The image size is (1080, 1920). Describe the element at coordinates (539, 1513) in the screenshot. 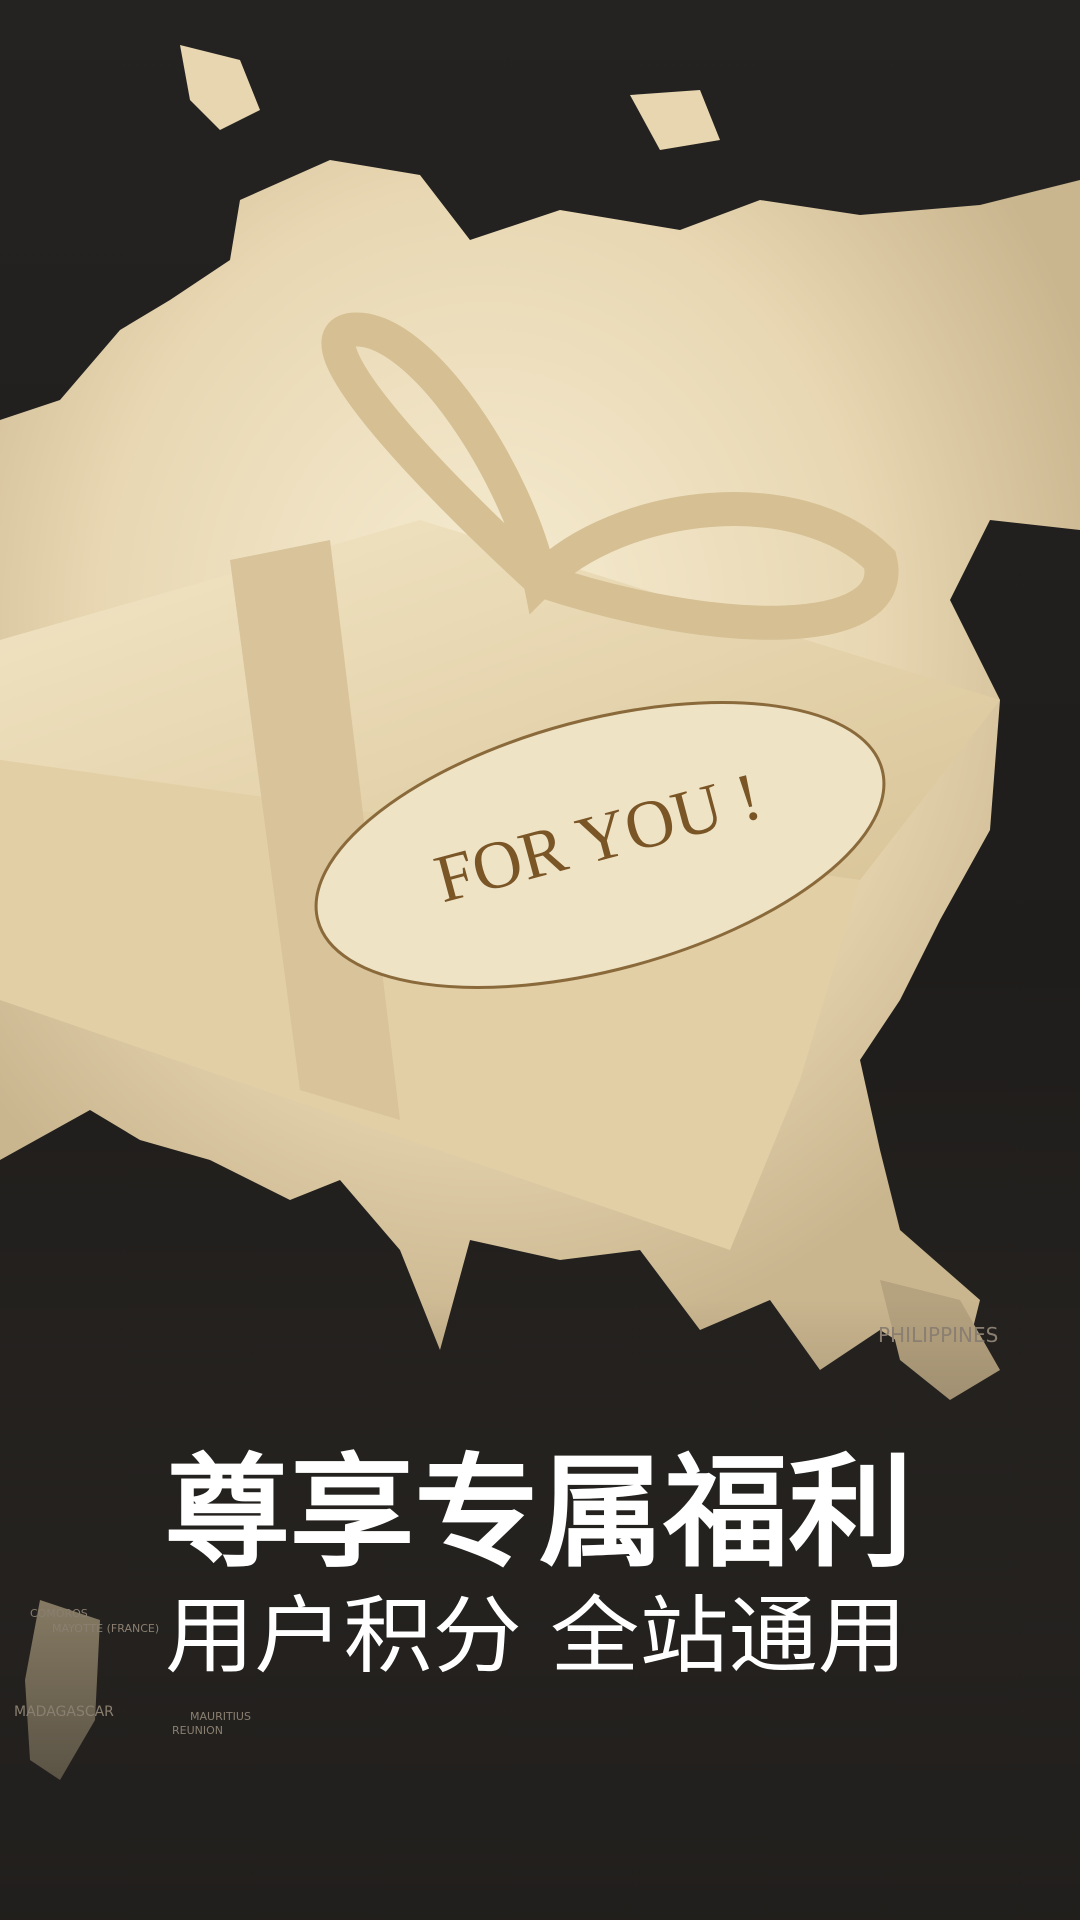

I see `headline-title: 尊享专属福利` at that location.